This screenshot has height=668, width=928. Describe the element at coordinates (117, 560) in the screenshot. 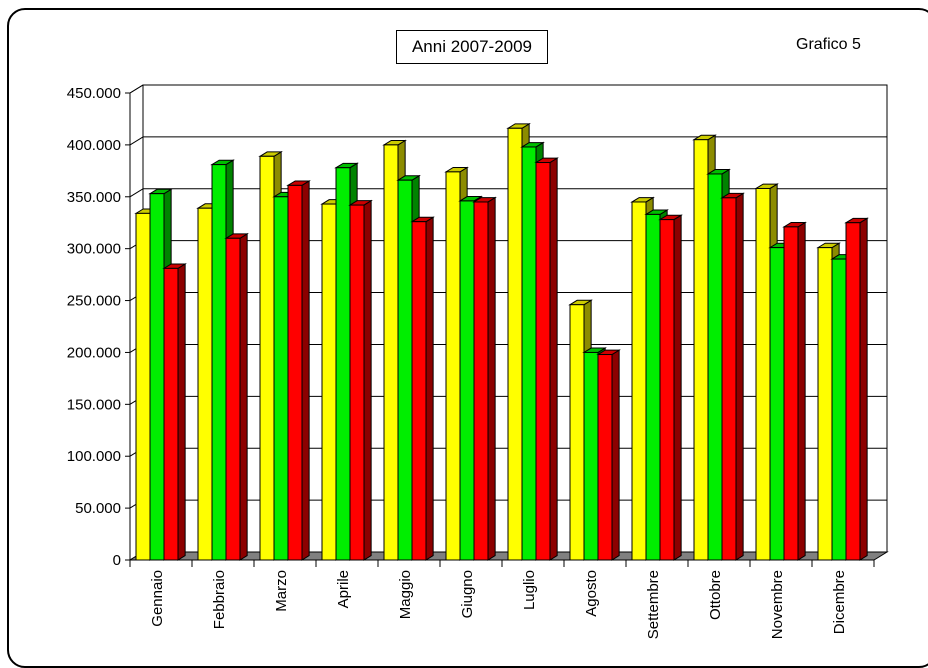

I see `y-tick-label: 0` at that location.